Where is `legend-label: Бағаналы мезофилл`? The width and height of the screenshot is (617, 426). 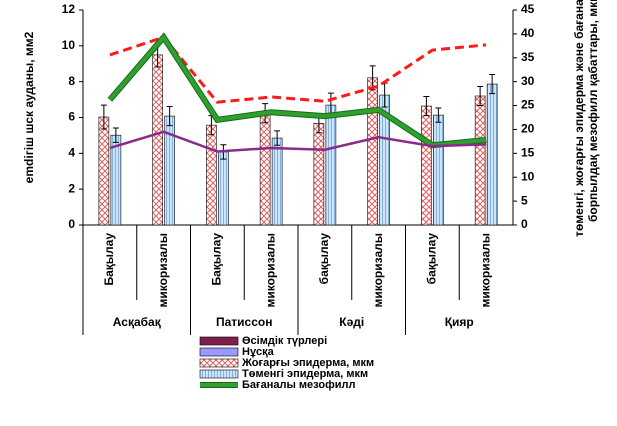 legend-label: Бағаналы мезофилл is located at coordinates (298, 385).